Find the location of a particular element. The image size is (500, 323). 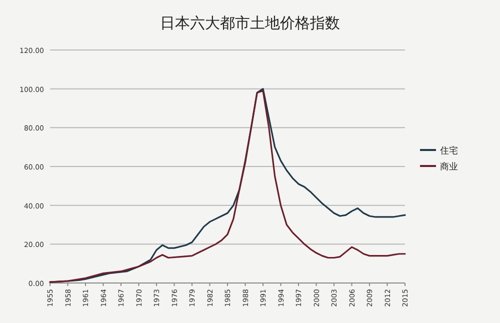

legend-label: 商业 is located at coordinates (449, 167).